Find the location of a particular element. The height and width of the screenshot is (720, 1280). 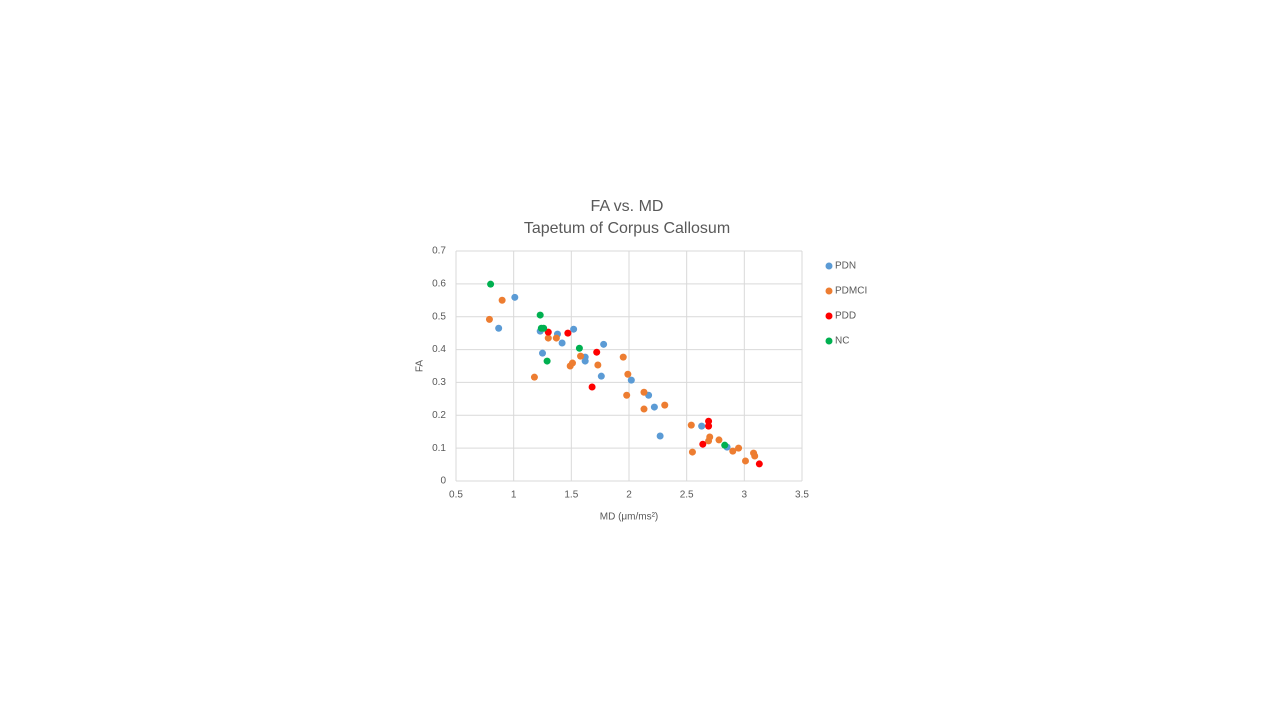

y-tick-label: 0.7 is located at coordinates (439, 251).